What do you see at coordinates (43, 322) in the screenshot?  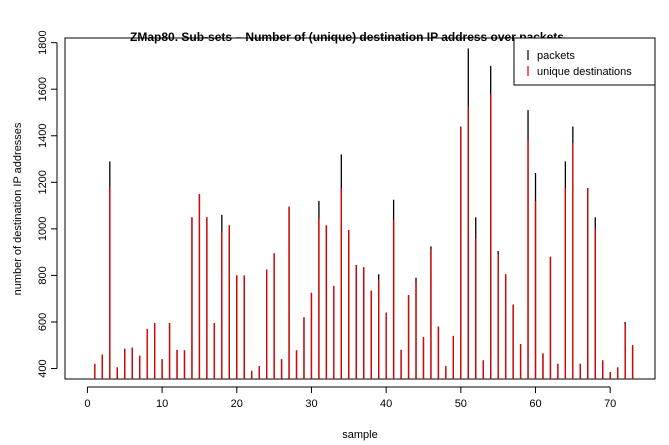 I see `y-tick-label-600: 600` at bounding box center [43, 322].